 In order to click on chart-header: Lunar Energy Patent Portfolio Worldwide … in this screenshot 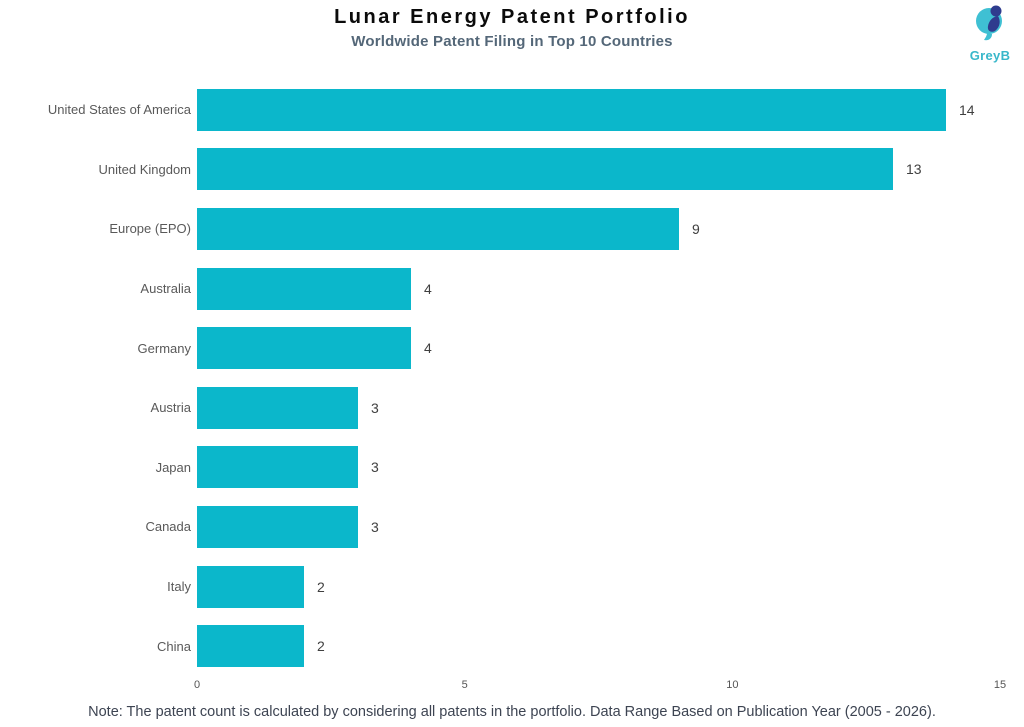, I will do `click(512, 28)`.